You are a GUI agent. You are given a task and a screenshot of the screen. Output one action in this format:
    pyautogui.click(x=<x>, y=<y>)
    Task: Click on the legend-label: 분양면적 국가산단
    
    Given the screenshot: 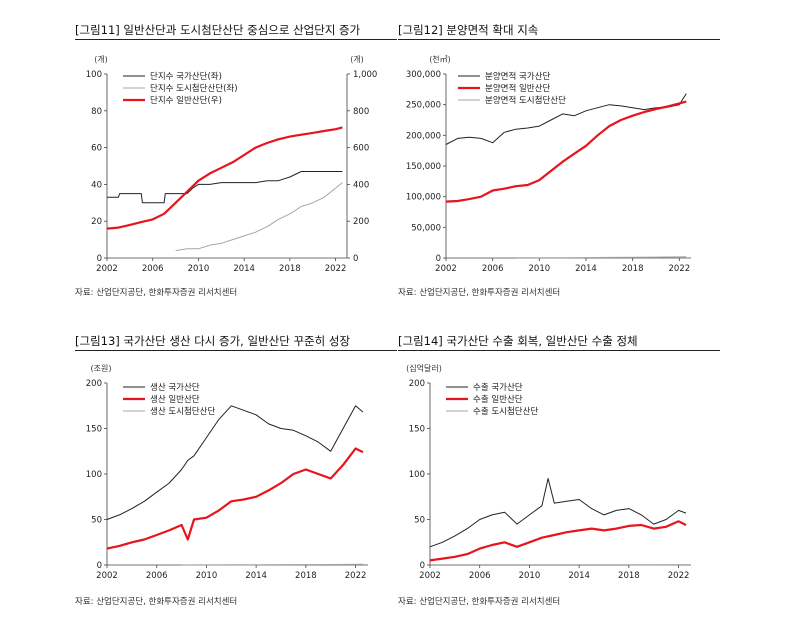 What is the action you would take?
    pyautogui.click(x=517, y=76)
    